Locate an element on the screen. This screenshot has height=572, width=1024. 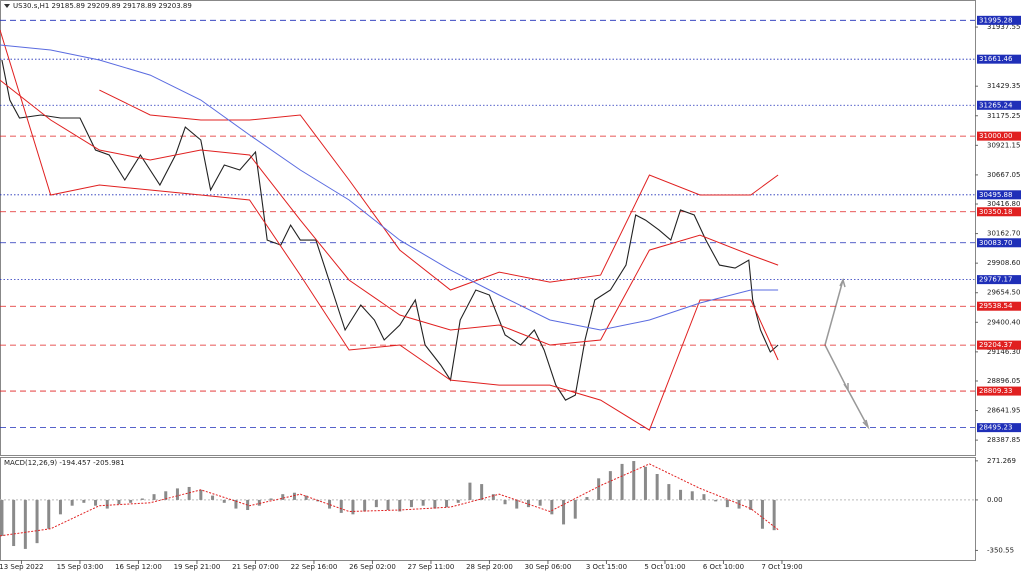
level-label: 30495.88 is located at coordinates (995, 195).